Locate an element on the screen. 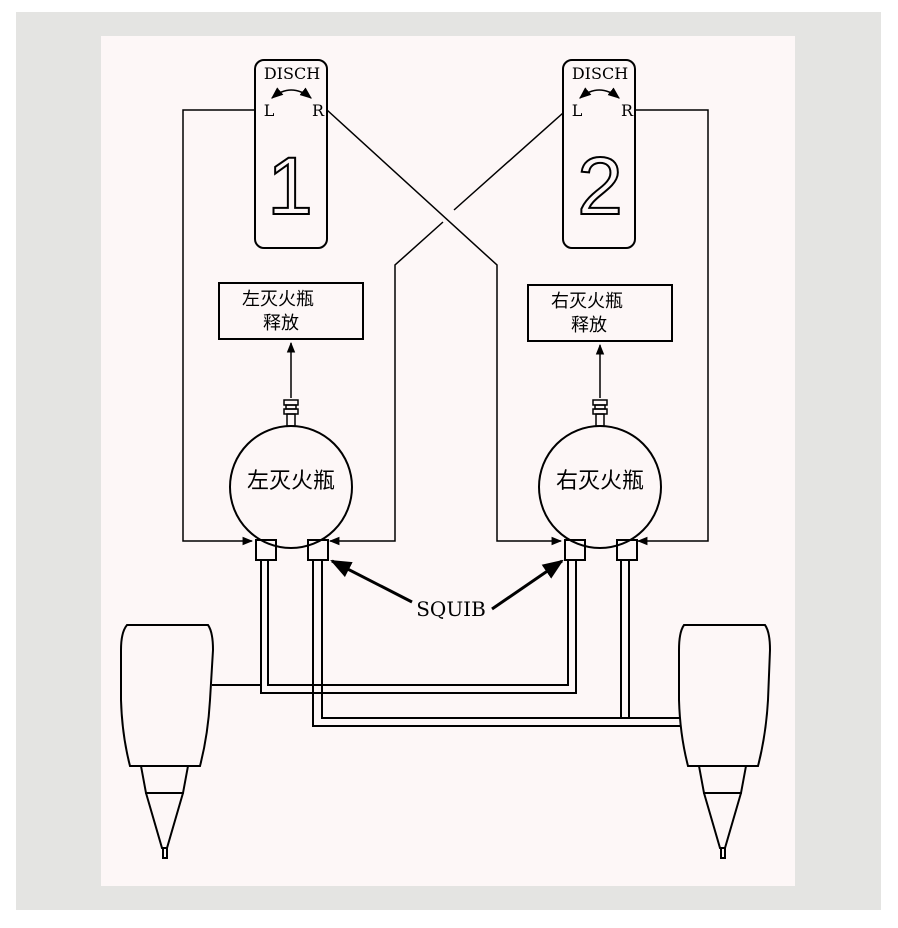  right-release-box is located at coordinates (600, 313).